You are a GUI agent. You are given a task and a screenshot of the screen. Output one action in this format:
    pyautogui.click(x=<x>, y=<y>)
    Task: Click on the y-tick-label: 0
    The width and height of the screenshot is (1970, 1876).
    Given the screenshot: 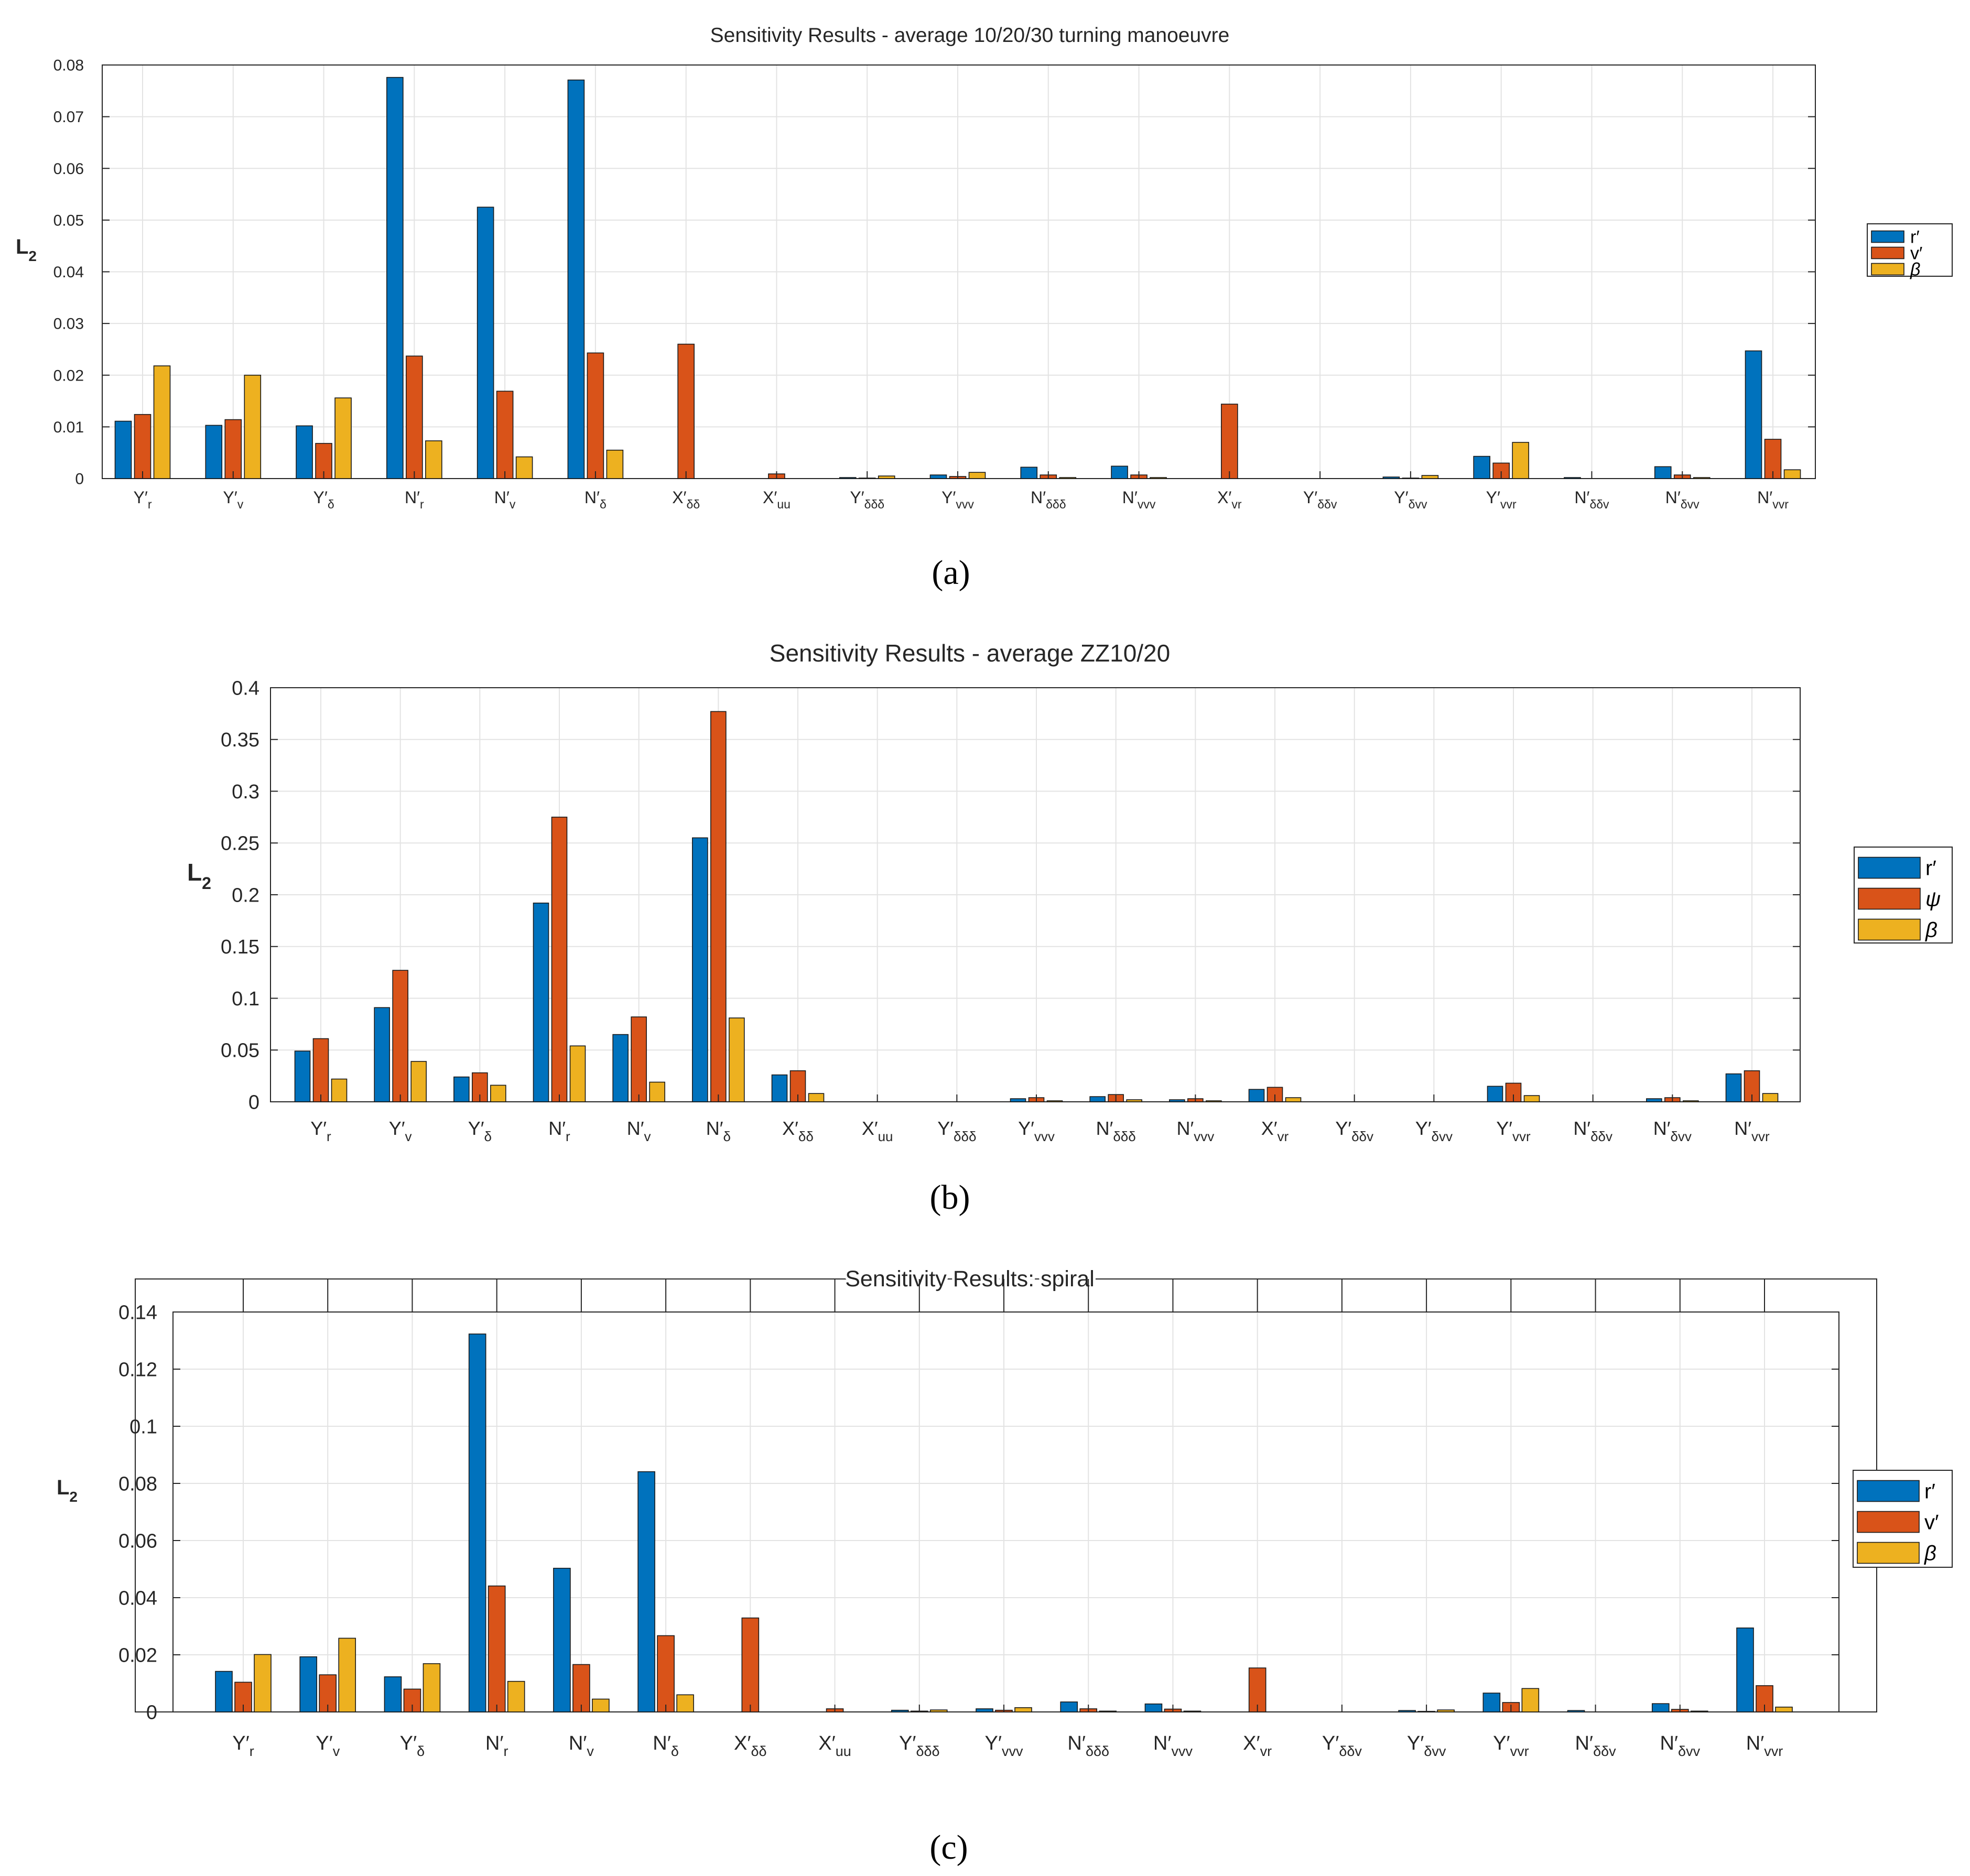 What is the action you would take?
    pyautogui.click(x=254, y=1102)
    